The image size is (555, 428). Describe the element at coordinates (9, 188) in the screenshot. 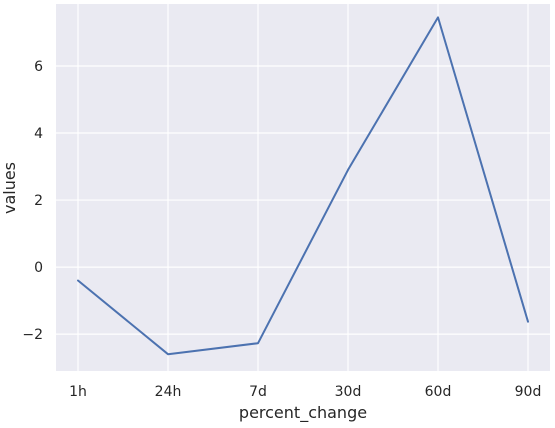

I see `y-axis-label: values` at that location.